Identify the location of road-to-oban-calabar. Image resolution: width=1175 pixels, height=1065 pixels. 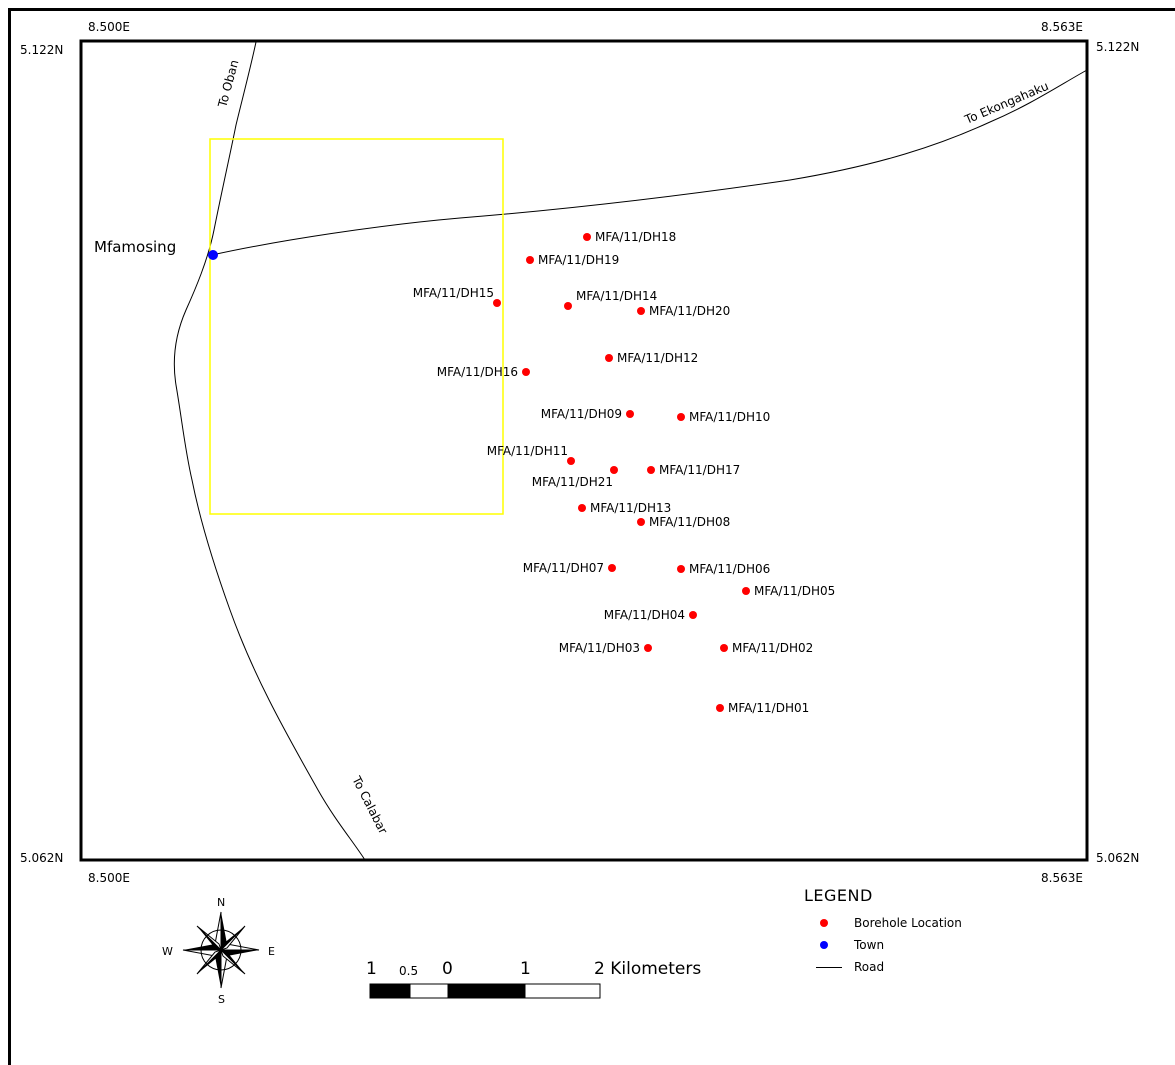
(269, 451).